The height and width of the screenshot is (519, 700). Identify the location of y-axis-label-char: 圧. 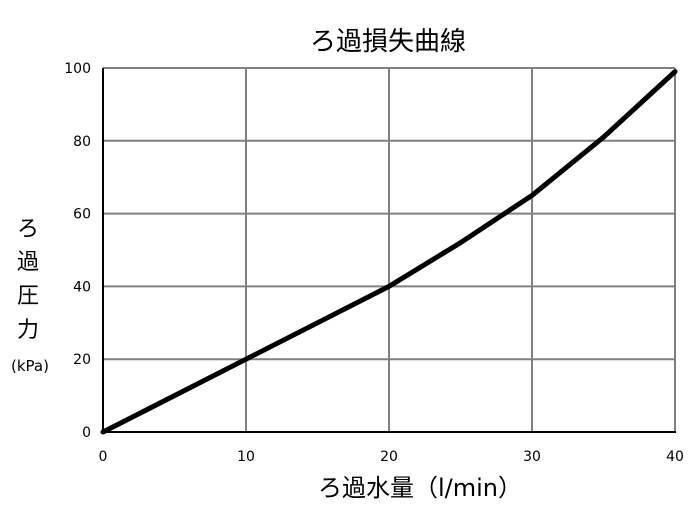
(28, 296).